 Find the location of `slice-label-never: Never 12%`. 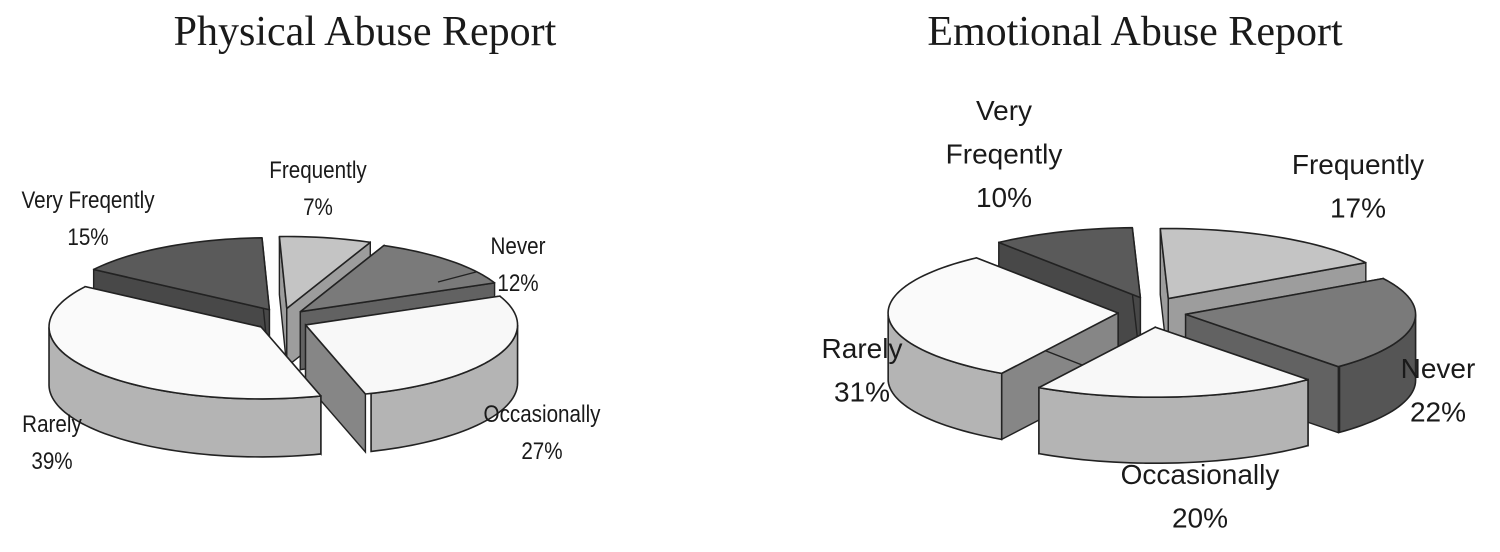

slice-label-never: Never 12% is located at coordinates (491, 265).